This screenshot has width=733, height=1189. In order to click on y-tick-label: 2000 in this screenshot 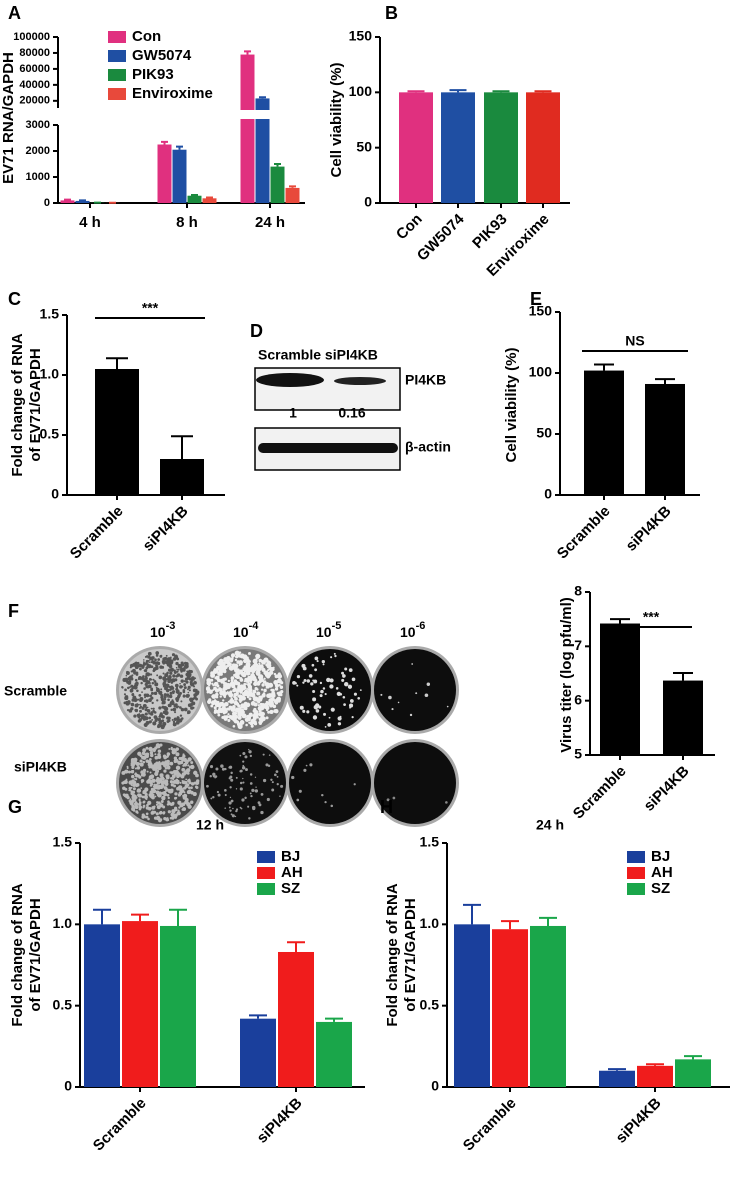, I will do `click(38, 151)`.